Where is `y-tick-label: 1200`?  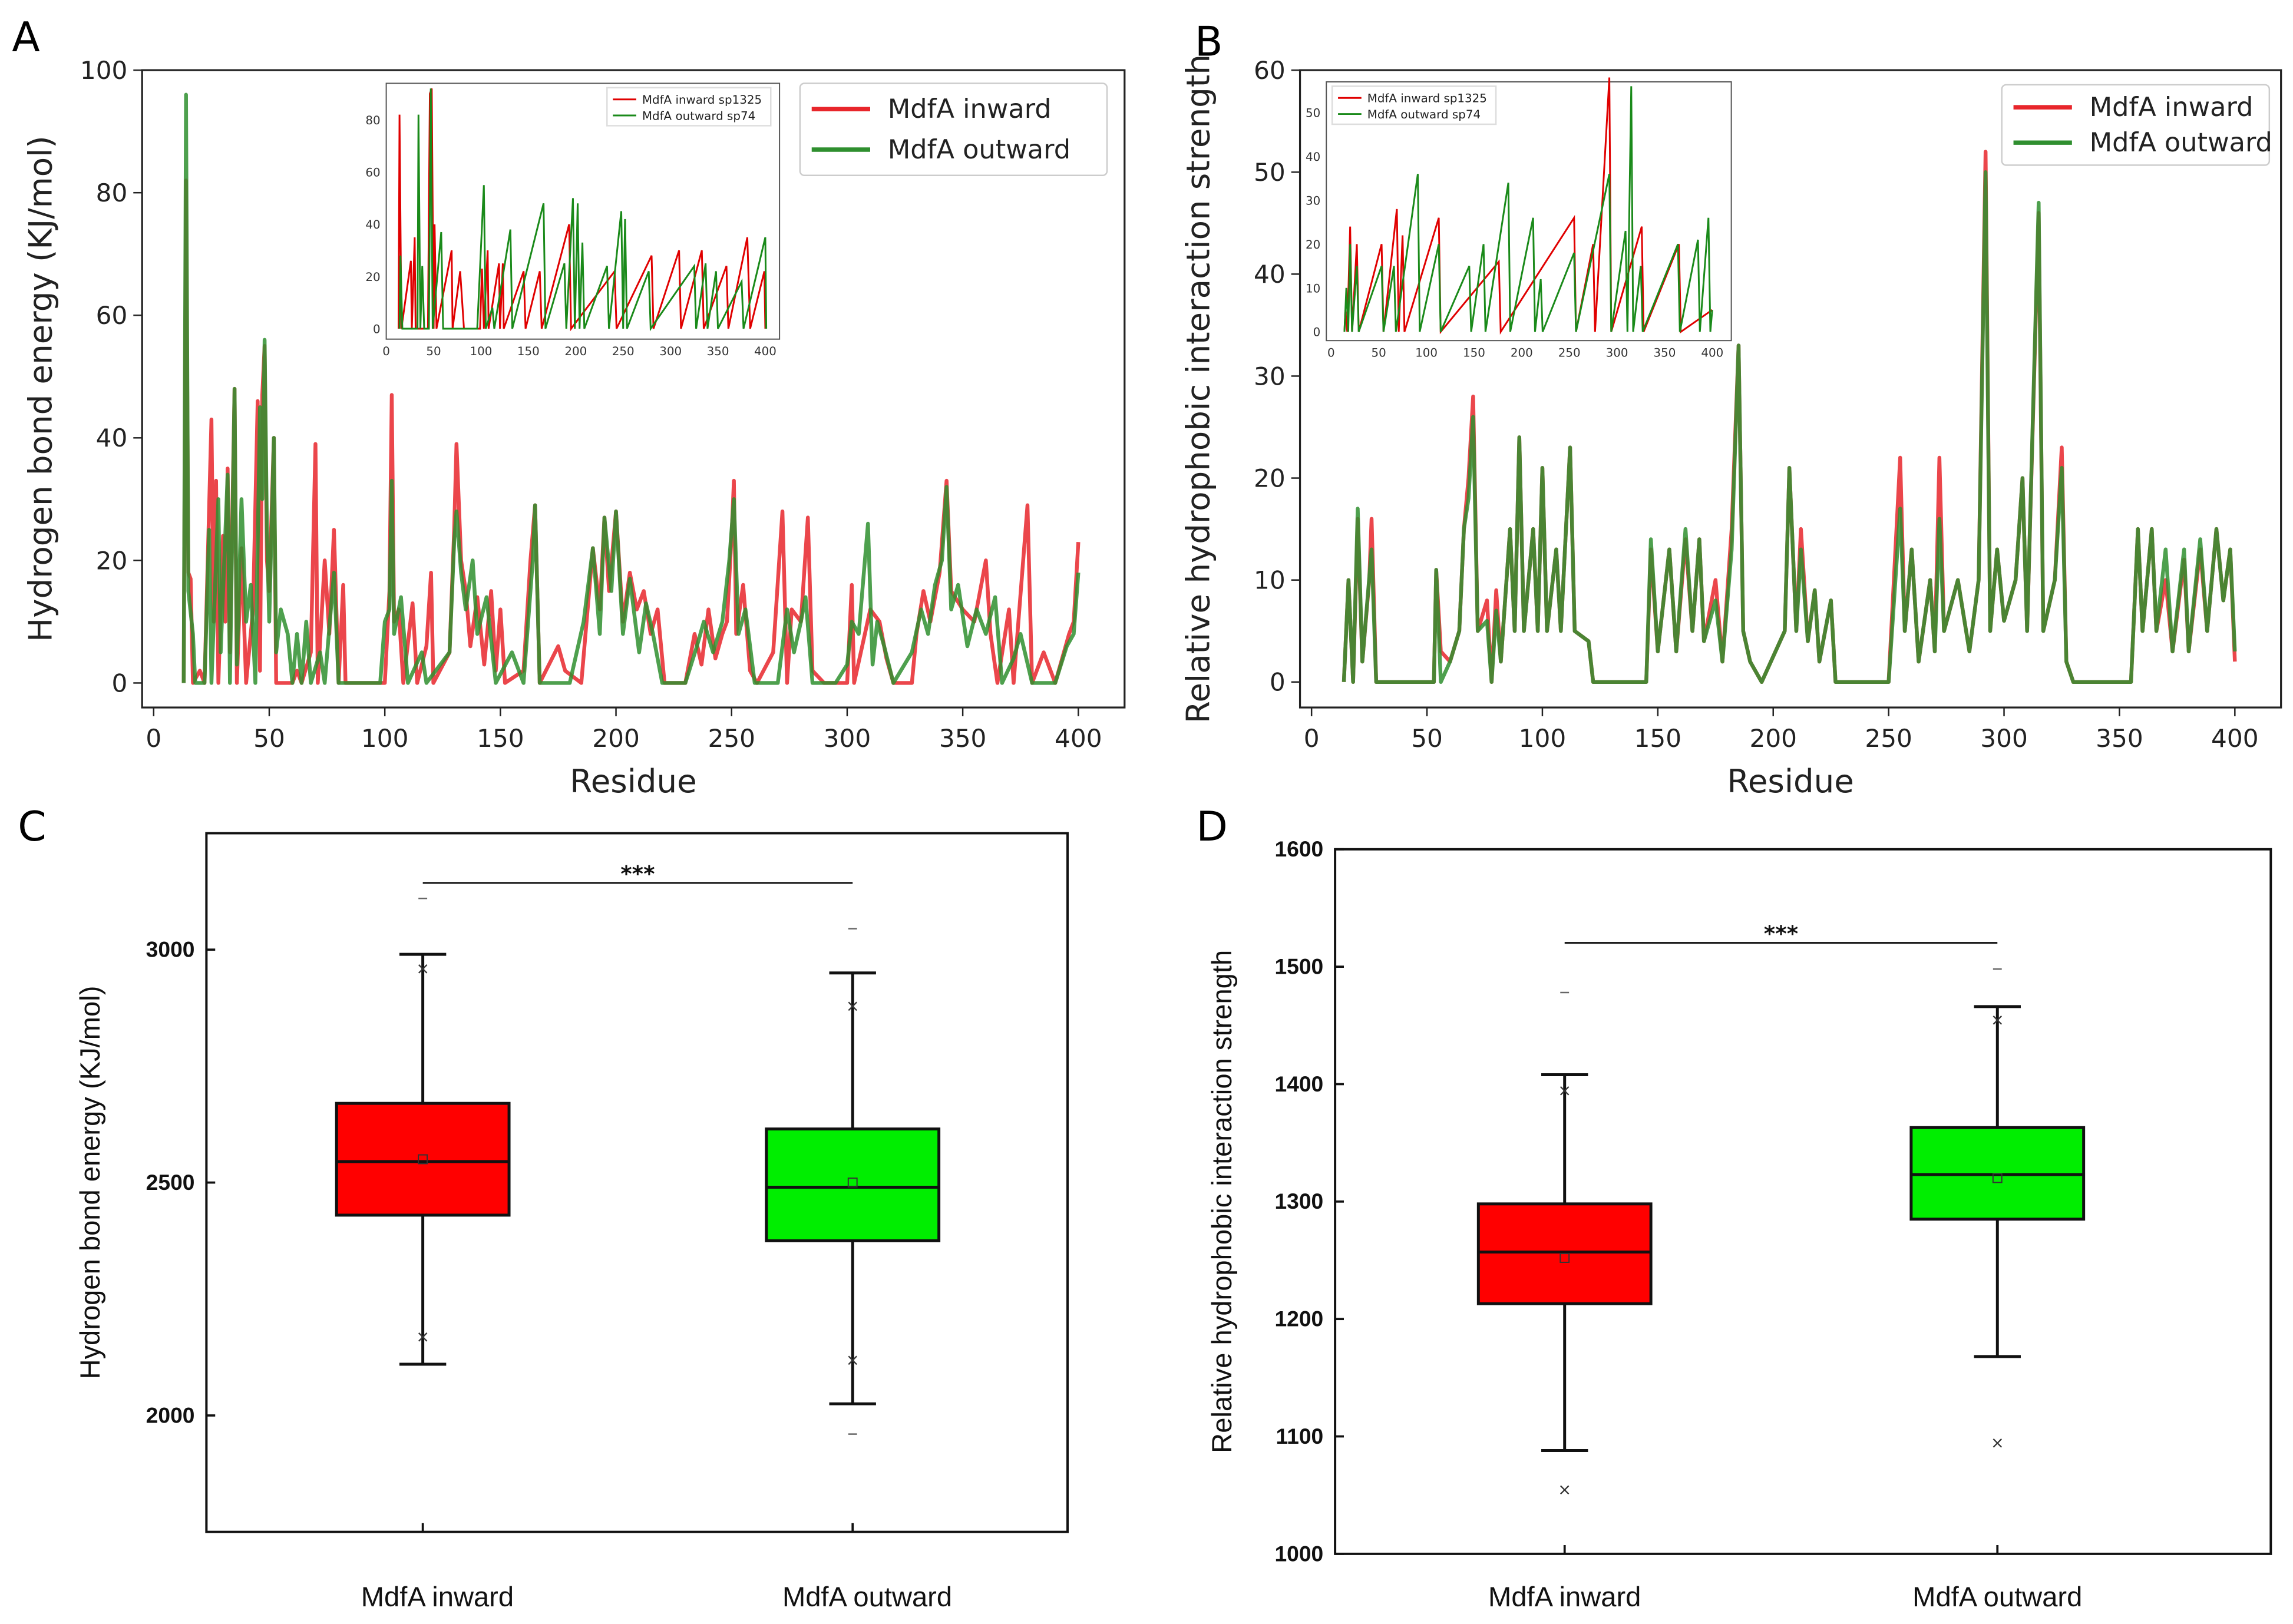 y-tick-label: 1200 is located at coordinates (1298, 1319).